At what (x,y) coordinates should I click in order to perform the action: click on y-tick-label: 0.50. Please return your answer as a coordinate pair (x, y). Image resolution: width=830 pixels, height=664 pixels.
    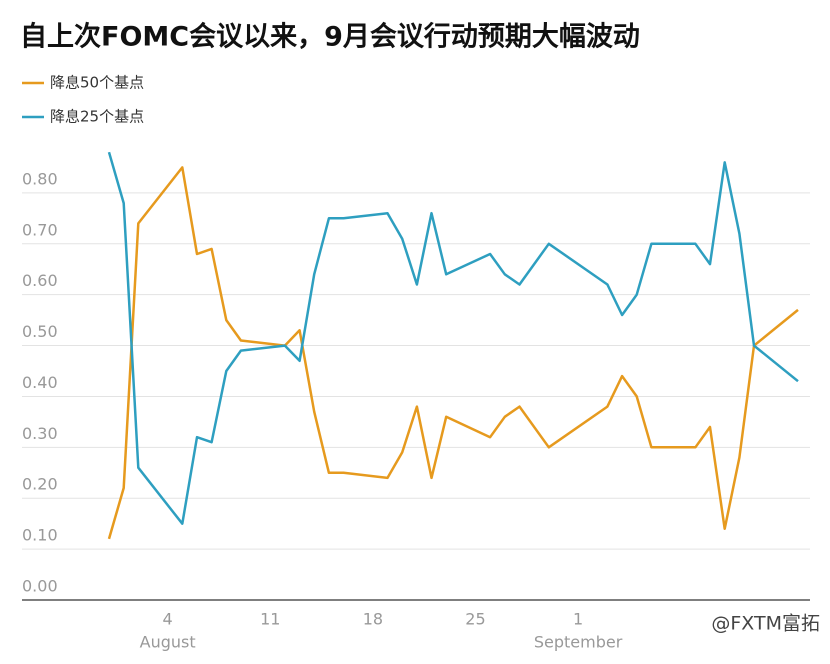
    Looking at the image, I should click on (40, 331).